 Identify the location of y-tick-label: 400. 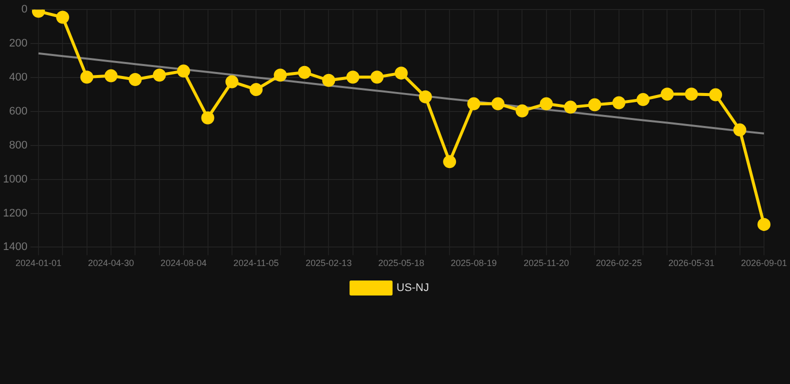
(18, 78).